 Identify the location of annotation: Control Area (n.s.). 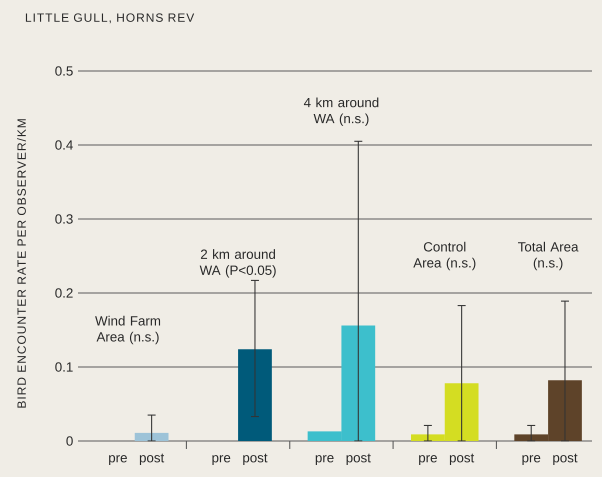
(444, 256).